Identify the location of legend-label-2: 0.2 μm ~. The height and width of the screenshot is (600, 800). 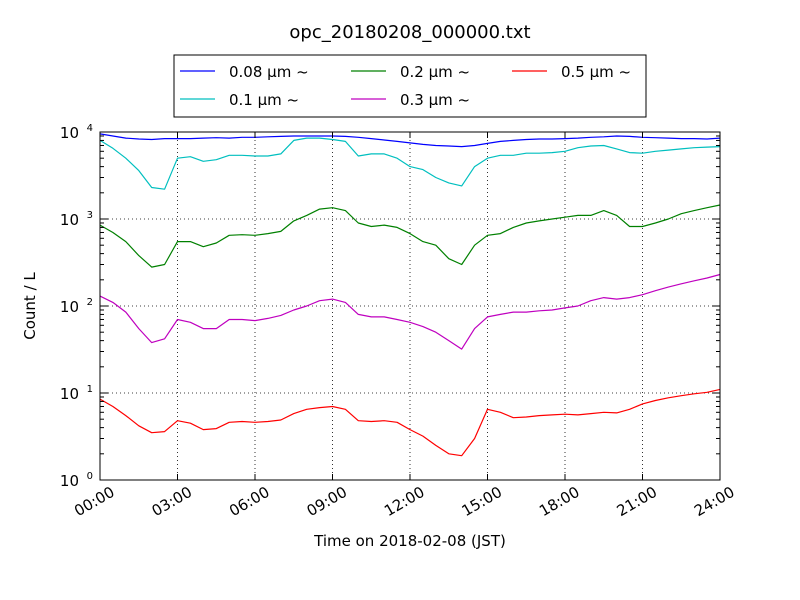
(435, 72).